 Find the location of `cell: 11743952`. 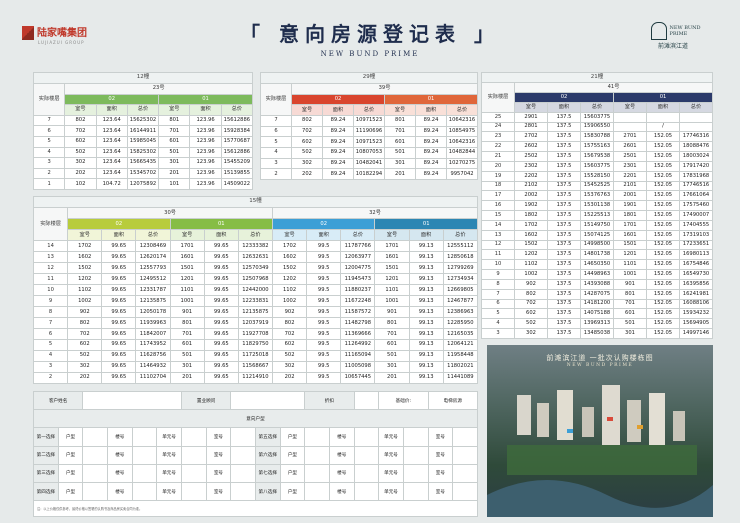

cell: 11743952 is located at coordinates (153, 345).